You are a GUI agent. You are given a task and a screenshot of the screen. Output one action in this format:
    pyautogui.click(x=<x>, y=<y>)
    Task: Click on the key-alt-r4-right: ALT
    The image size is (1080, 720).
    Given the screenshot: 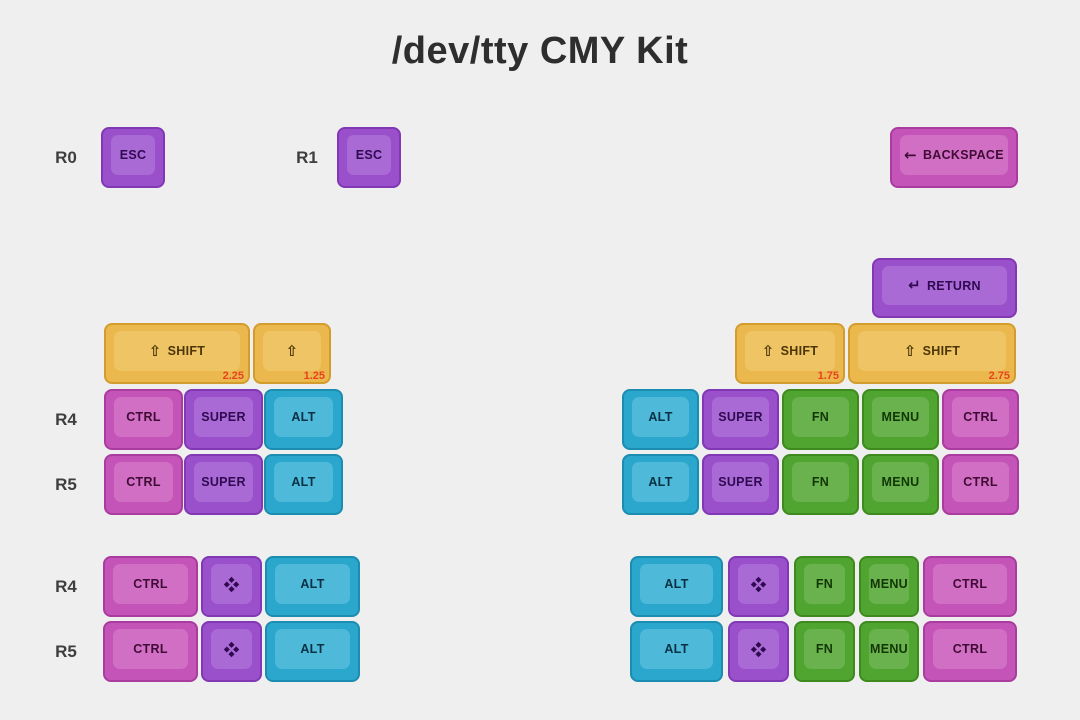 What is the action you would take?
    pyautogui.click(x=660, y=419)
    